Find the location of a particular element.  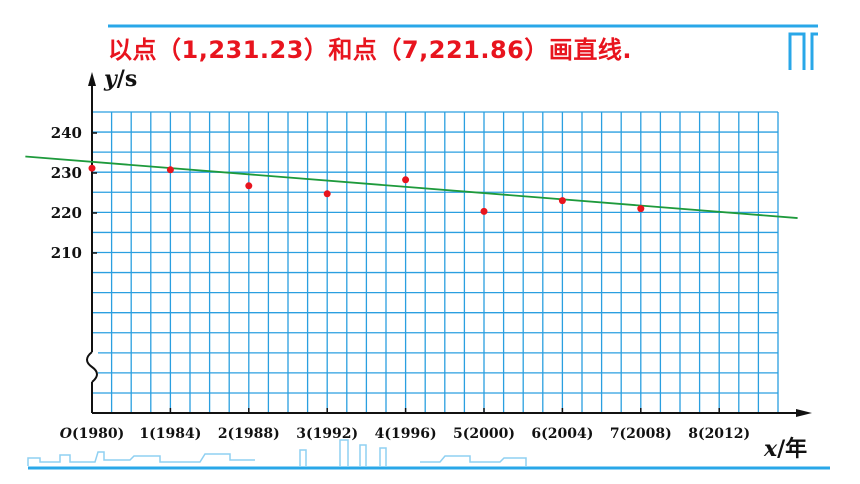

fit-line-group is located at coordinates (411, 187).